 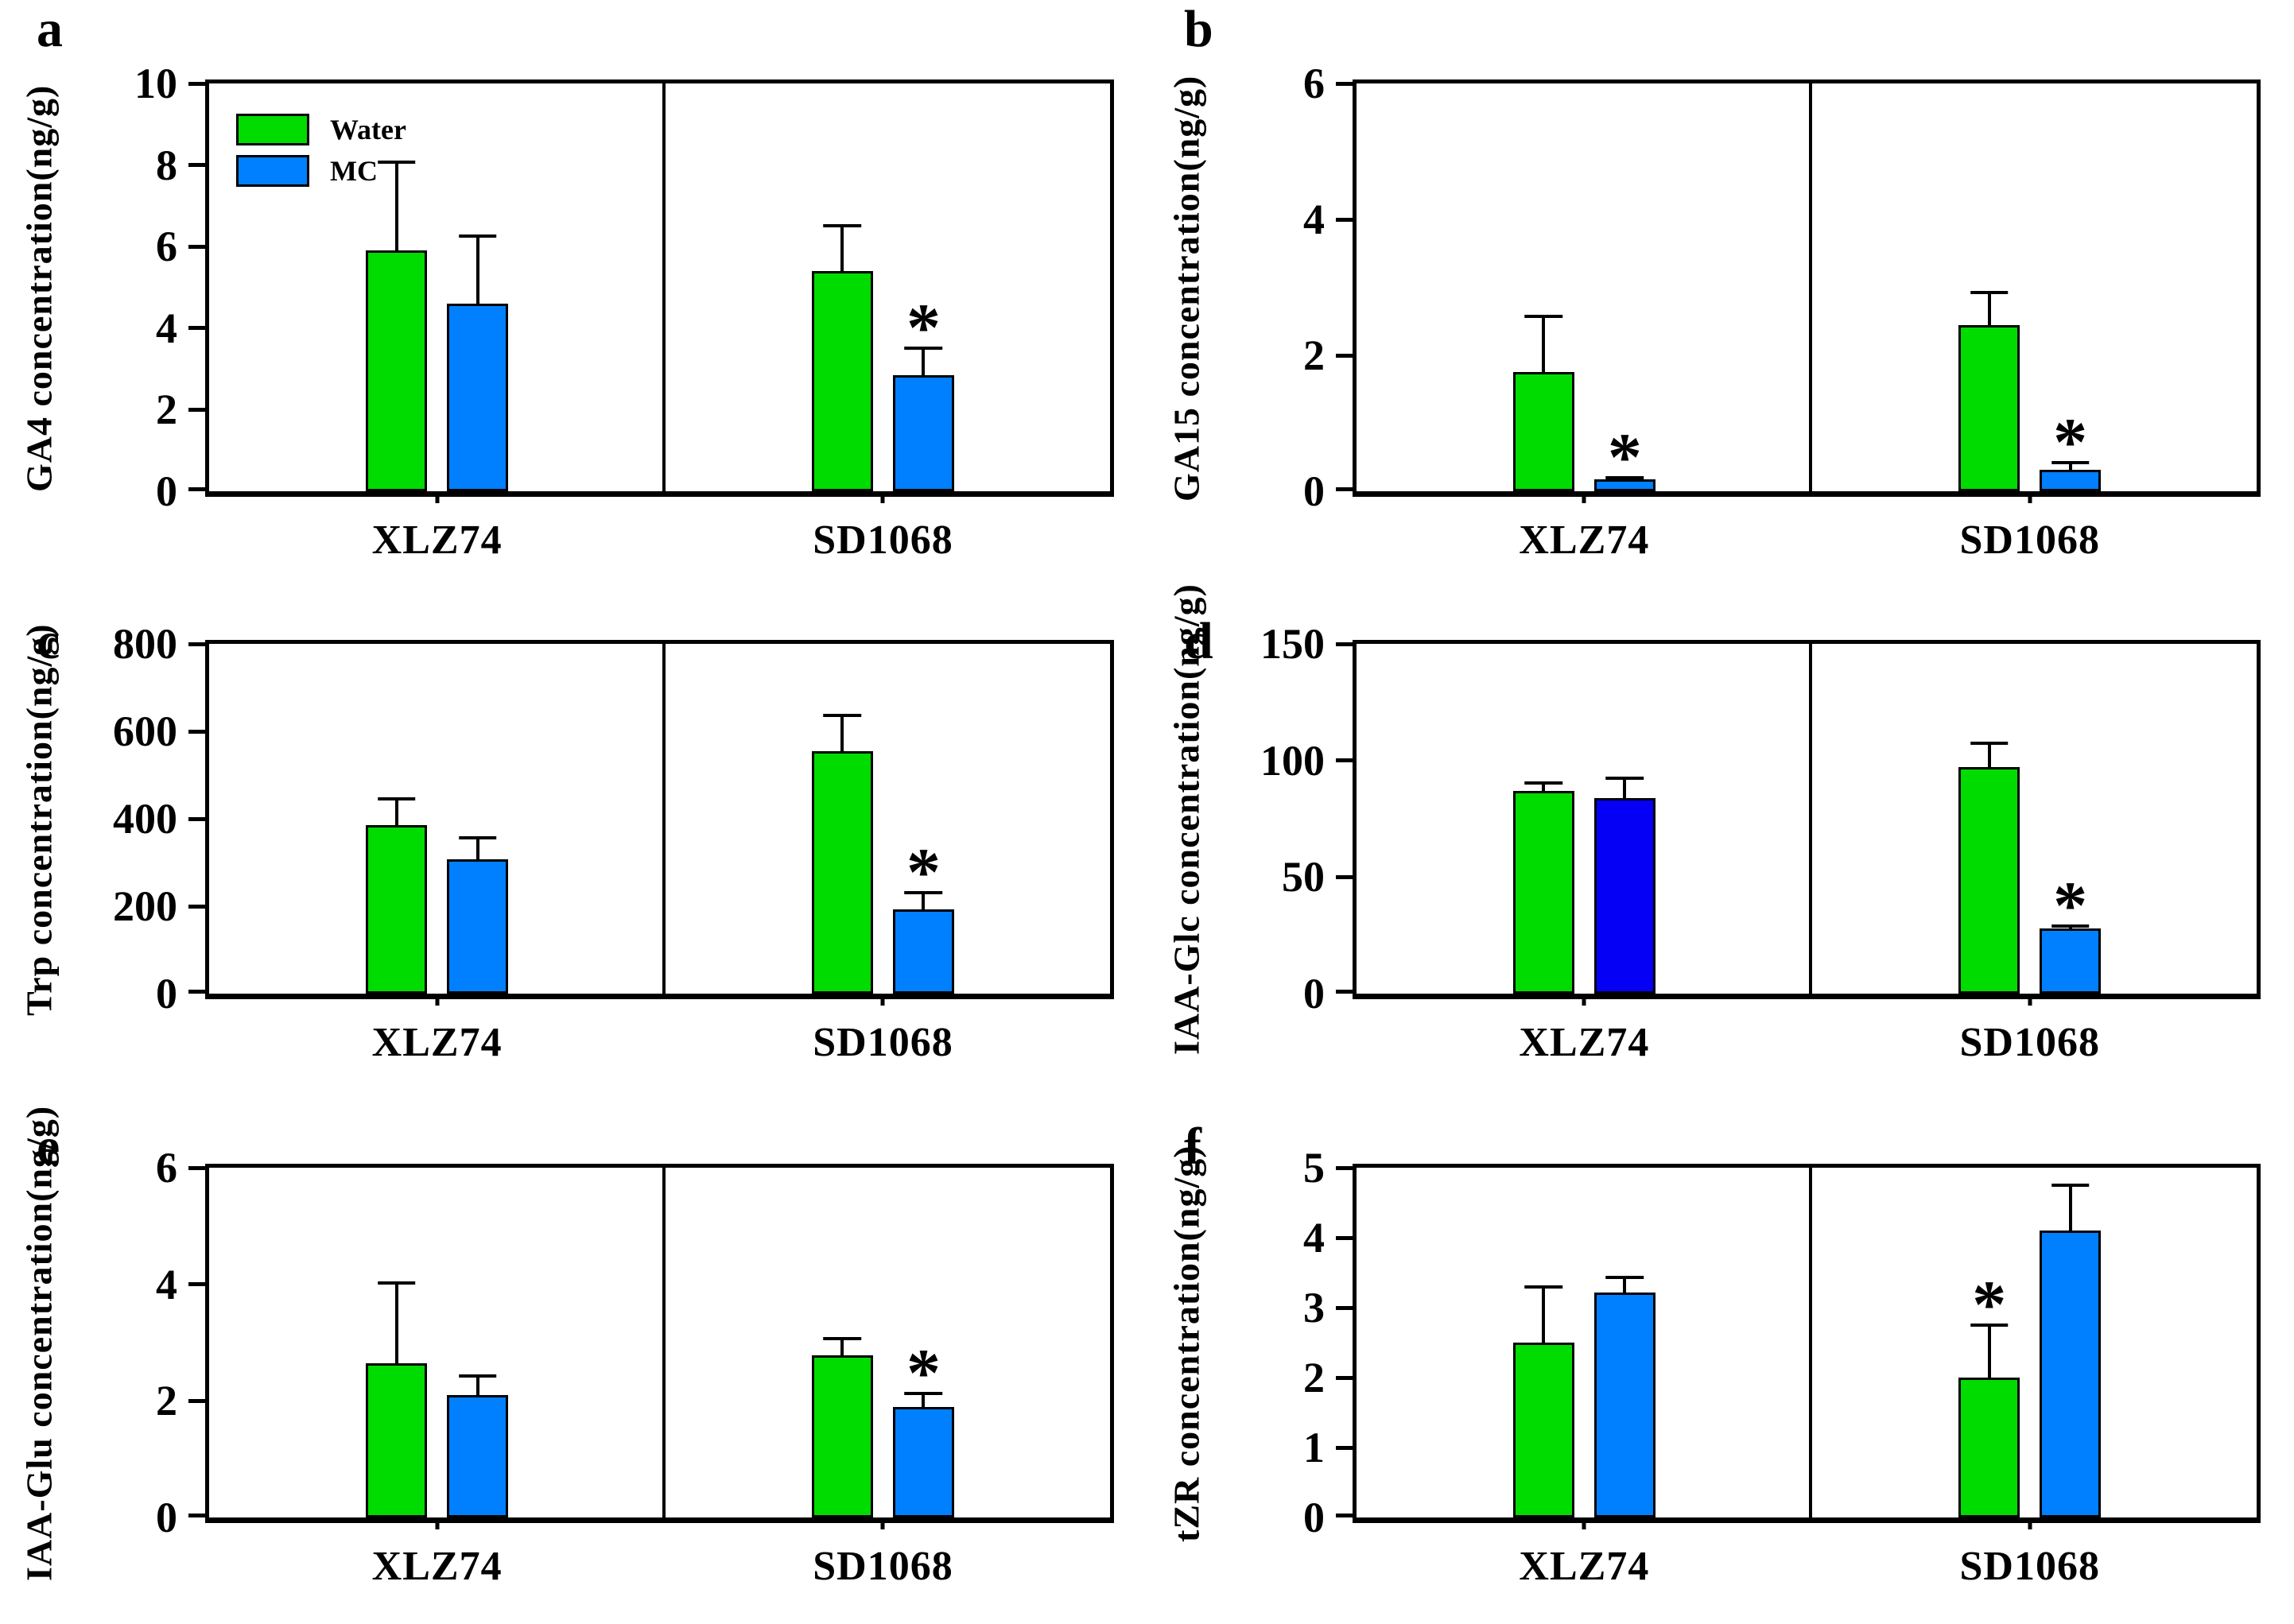 I want to click on y-tick-label: 5, so click(x=1314, y=1168).